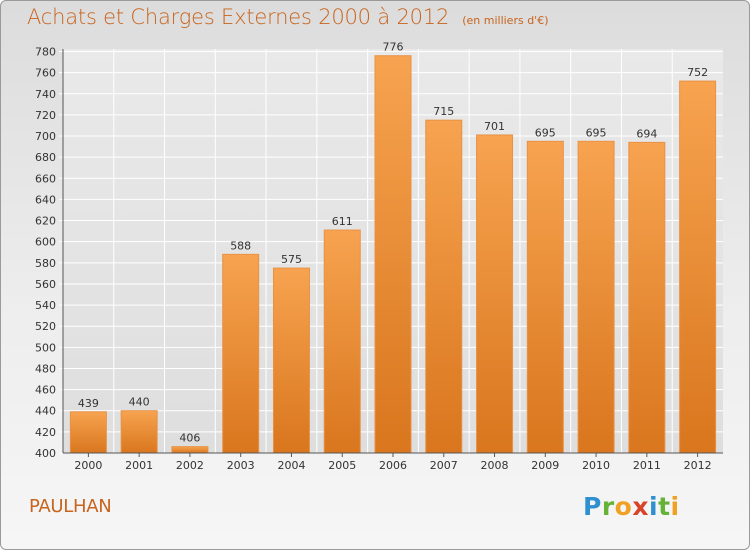  Describe the element at coordinates (45, 157) in the screenshot. I see `y-tick-label: 680` at that location.